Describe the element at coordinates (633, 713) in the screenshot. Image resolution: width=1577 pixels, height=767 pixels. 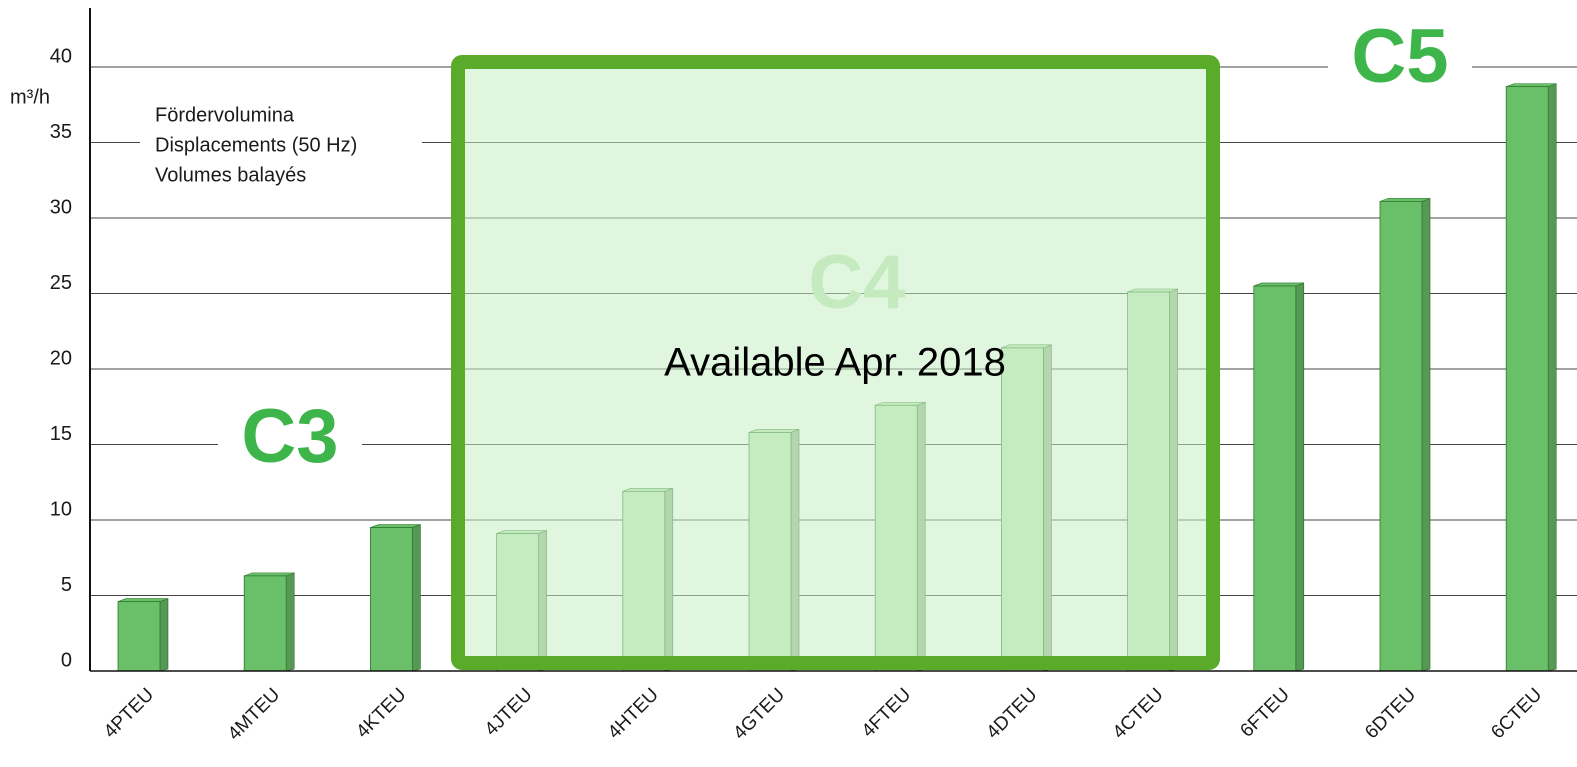
I see `x-tick-label: 4HTEU` at that location.